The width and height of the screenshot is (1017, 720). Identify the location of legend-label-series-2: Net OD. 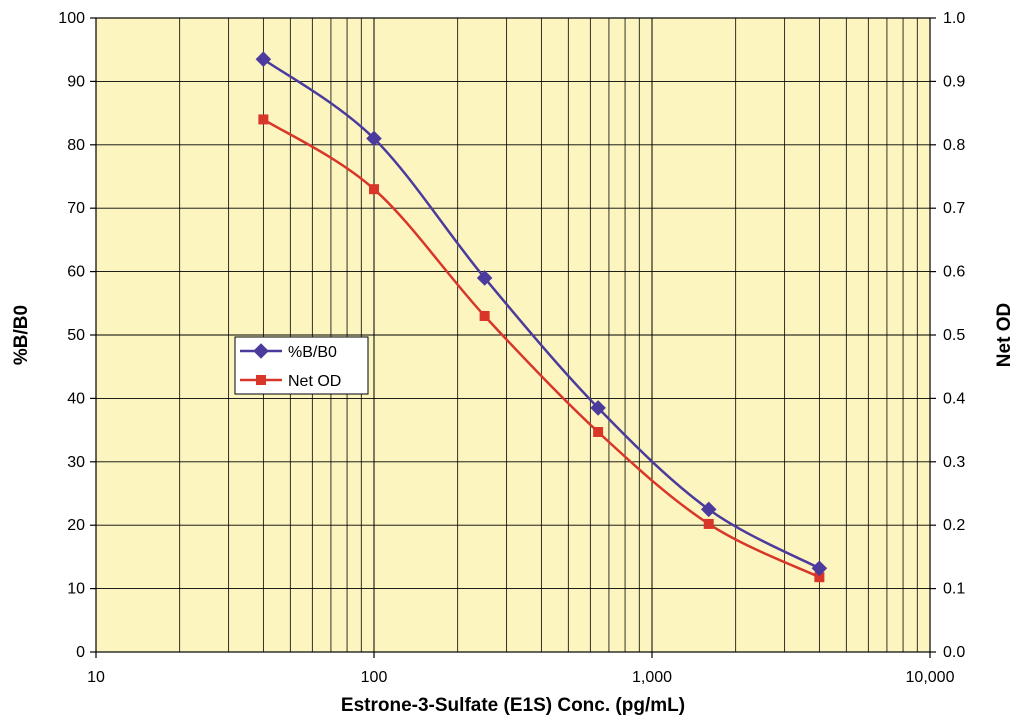
(314, 381).